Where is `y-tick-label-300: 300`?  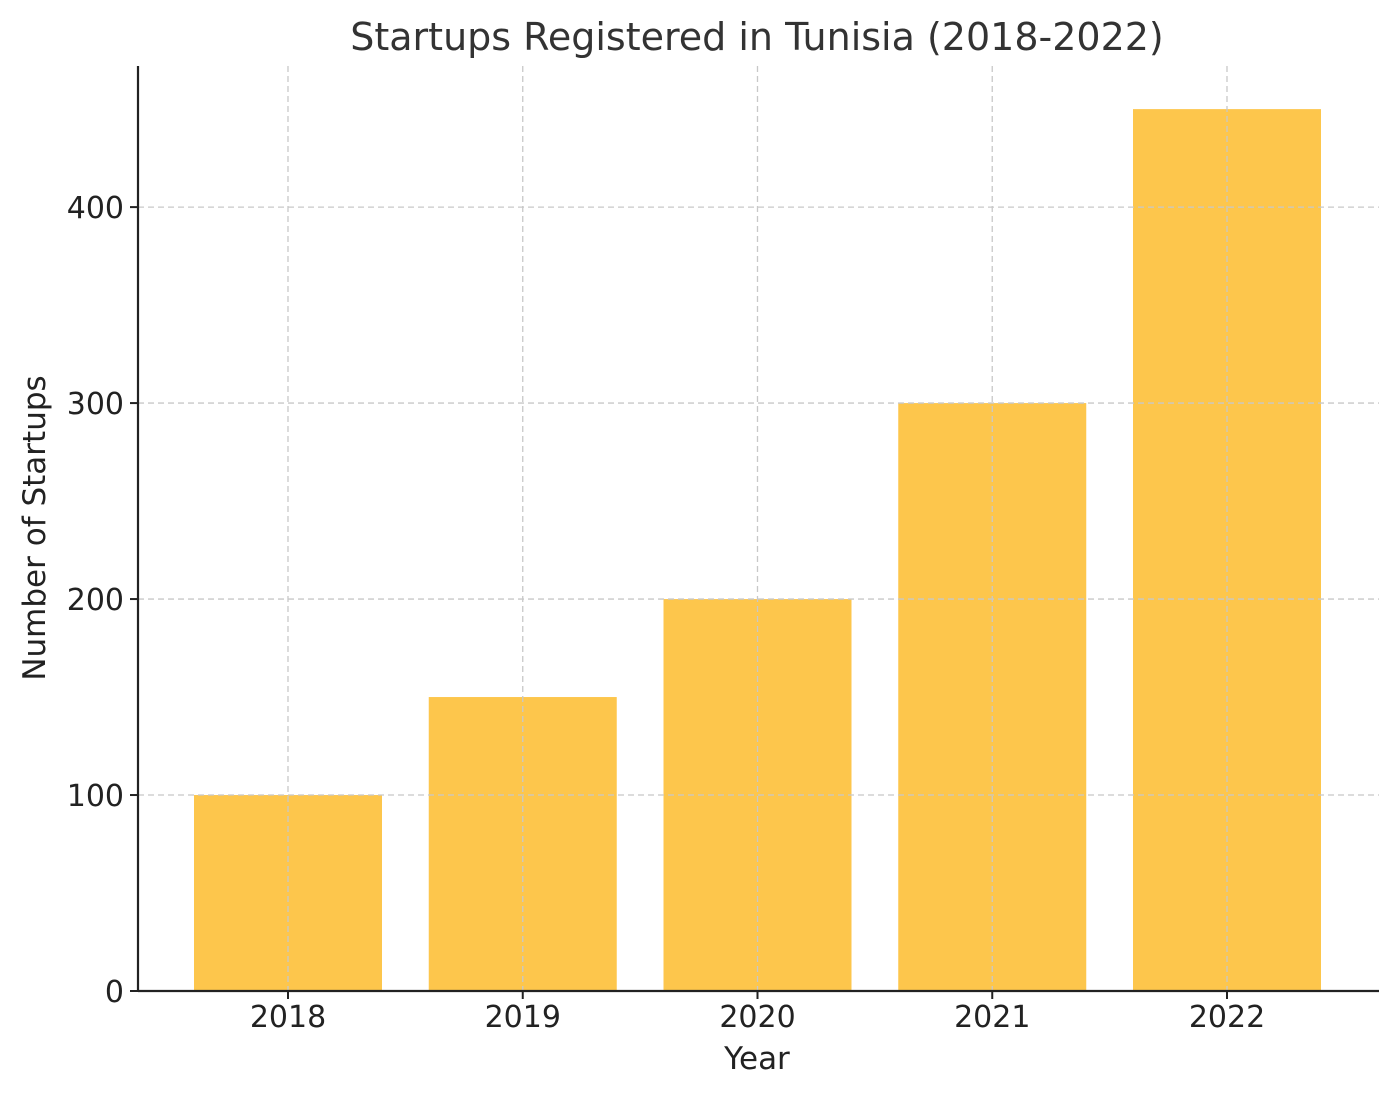
y-tick-label-300: 300 is located at coordinates (95, 404).